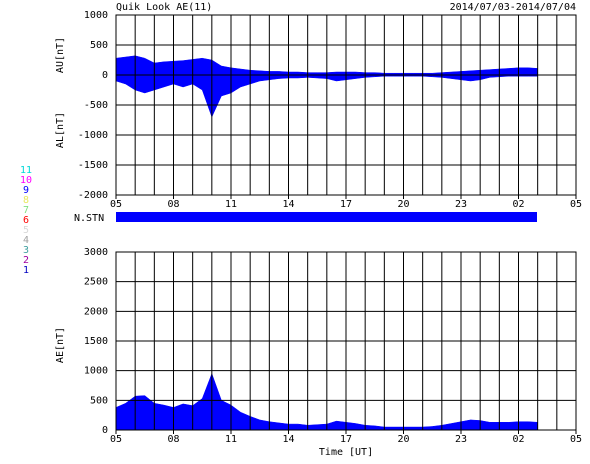 Image resolution: width=590 pixels, height=464 pixels. What do you see at coordinates (96, 341) in the screenshot?
I see `y-tick-label: 1500` at bounding box center [96, 341].